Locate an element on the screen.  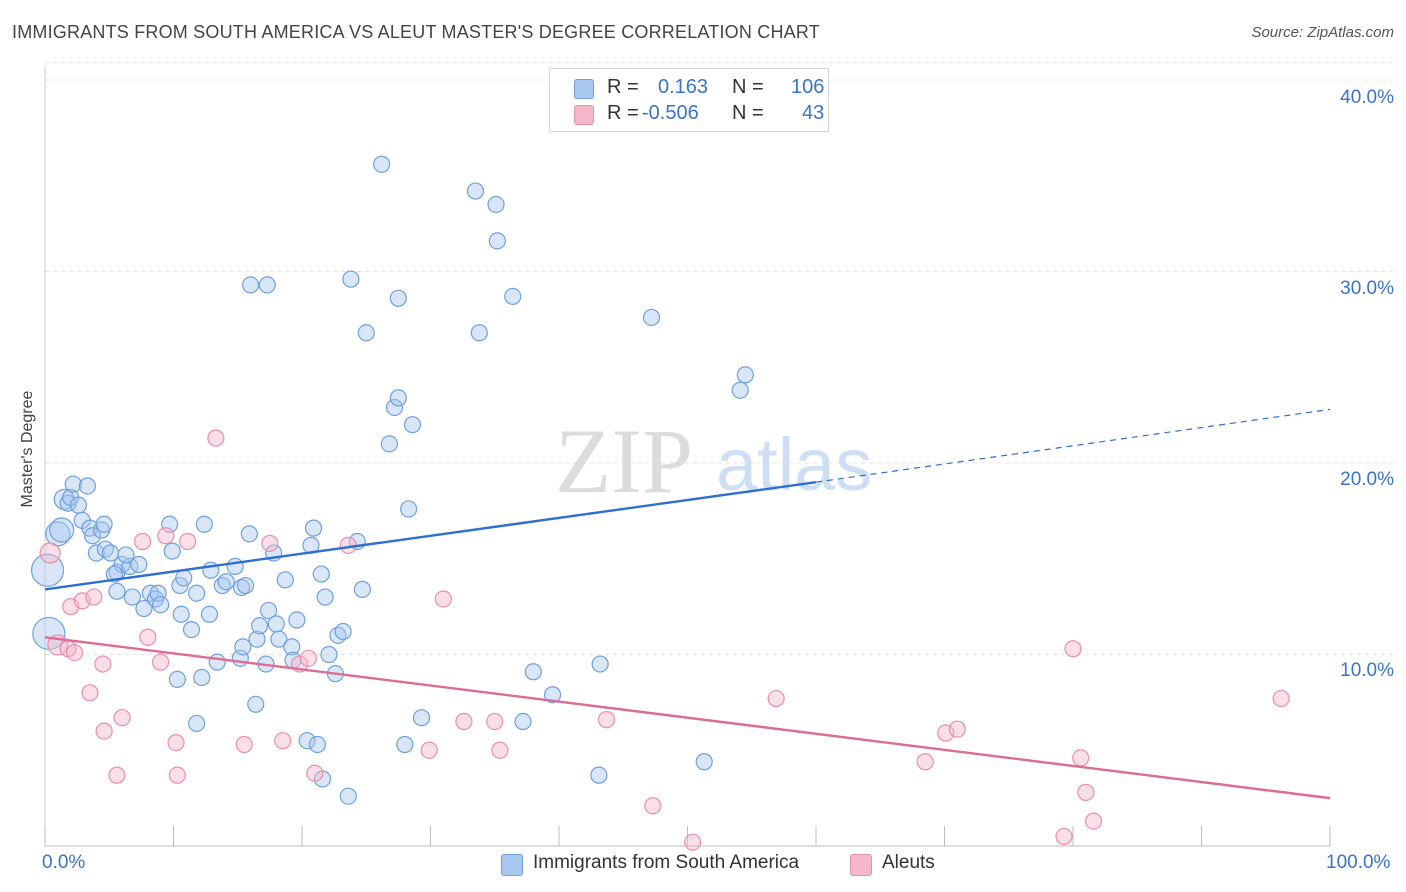
legend-r-value: 0.163 is located at coordinates (683, 87).